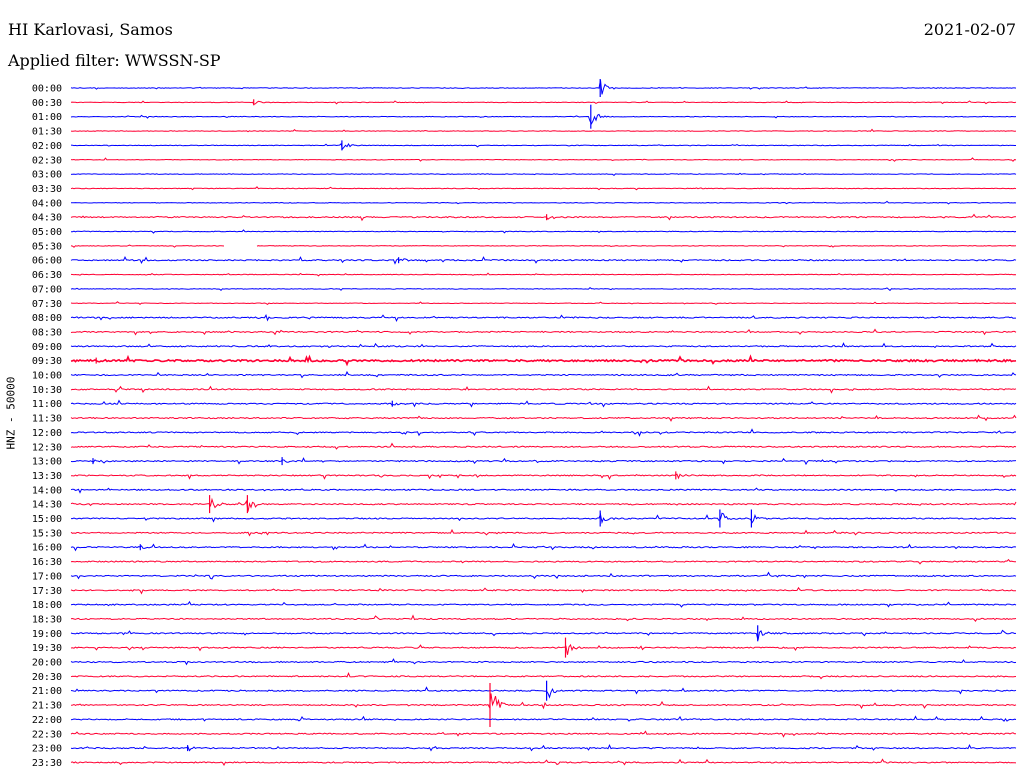  Describe the element at coordinates (524, 360) in the screenshot. I see `trace-row-0930: 09:30` at that location.